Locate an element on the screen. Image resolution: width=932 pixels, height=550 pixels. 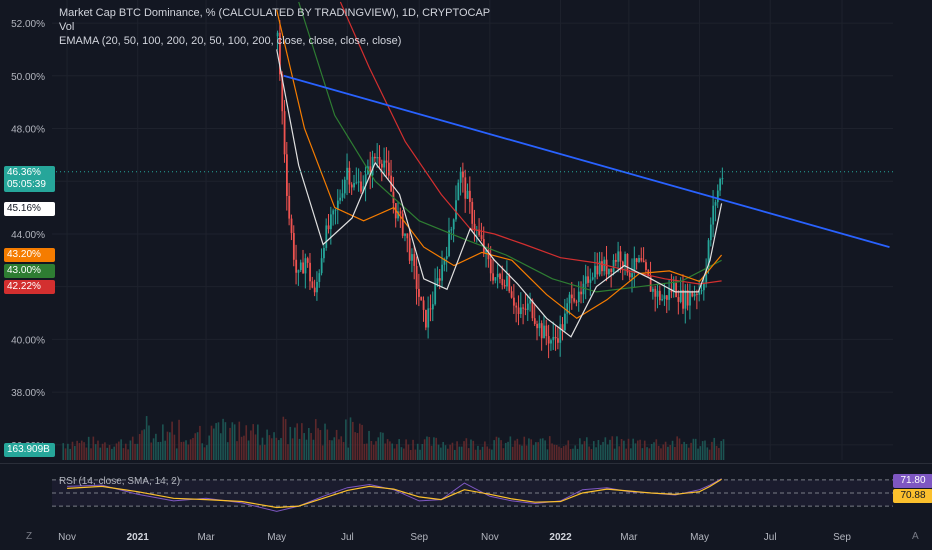
auto-scale-button: A is located at coordinates (915, 536).